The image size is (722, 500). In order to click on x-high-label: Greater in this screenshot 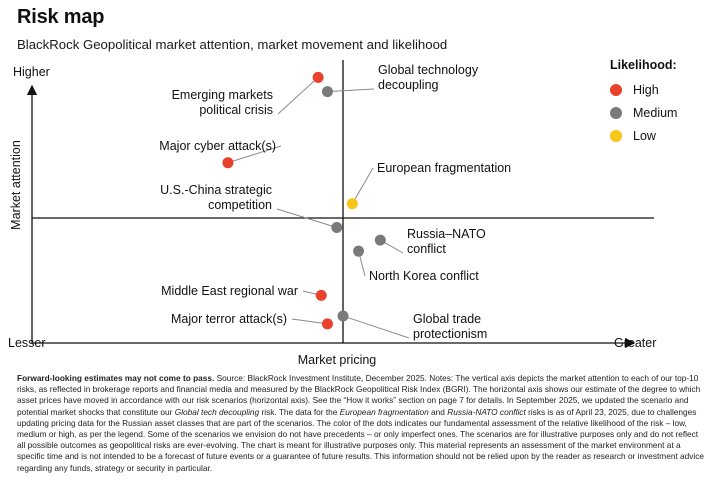, I will do `click(635, 343)`.